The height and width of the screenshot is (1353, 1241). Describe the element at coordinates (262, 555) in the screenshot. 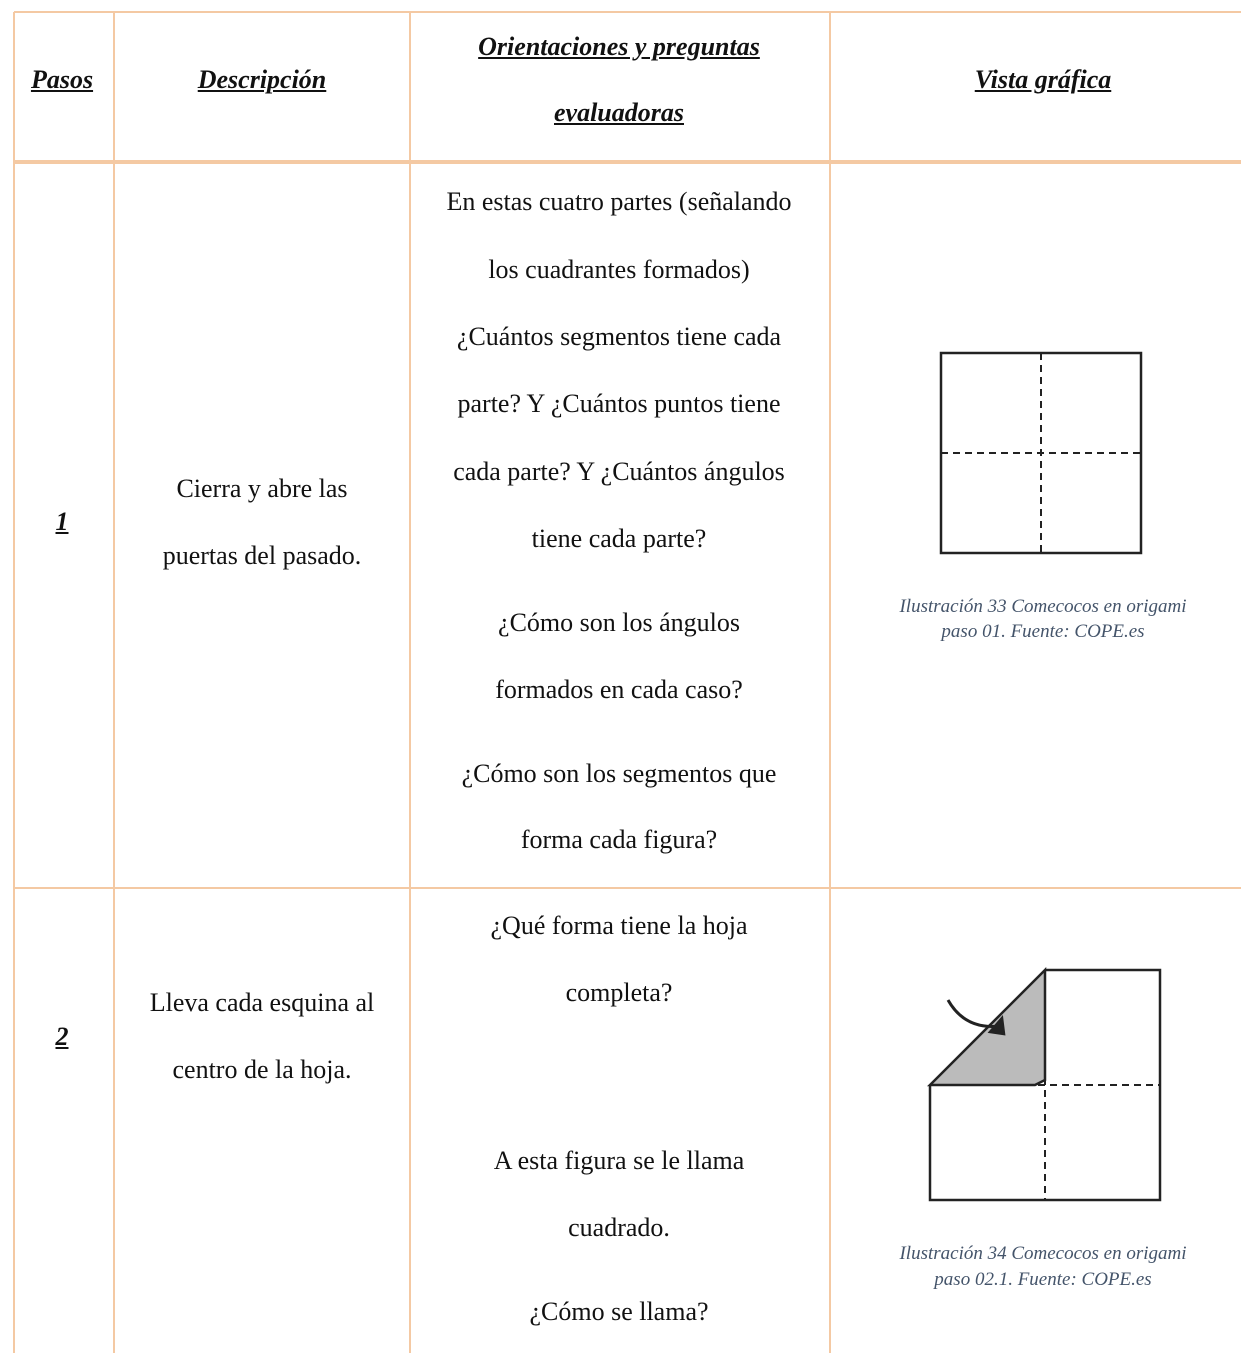

I see `description: puertas del pasado.` at that location.